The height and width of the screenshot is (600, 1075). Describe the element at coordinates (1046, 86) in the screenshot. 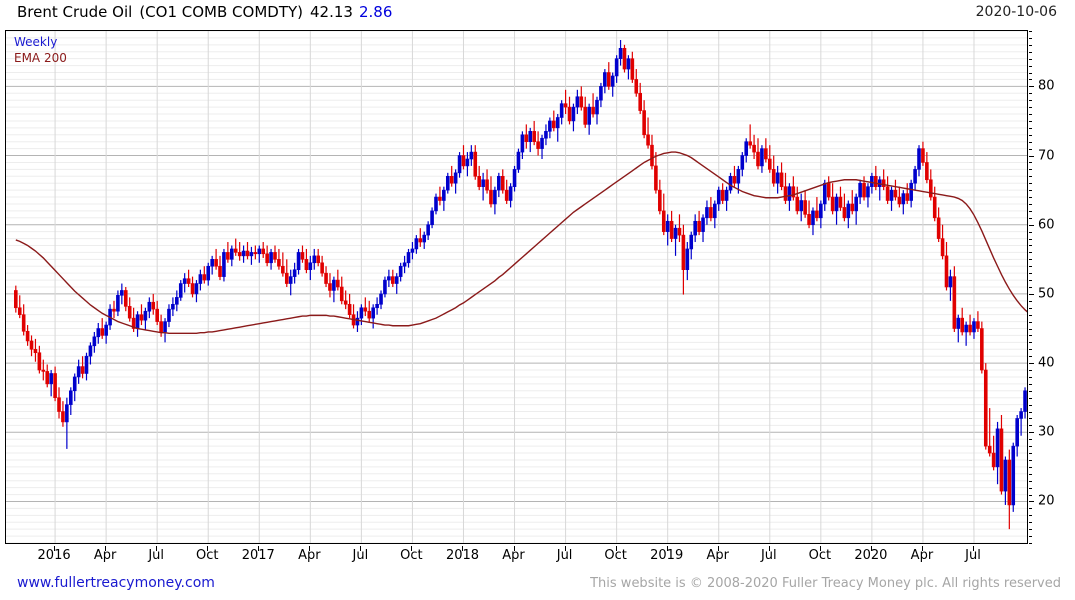

I see `y-axis-label: 80` at that location.